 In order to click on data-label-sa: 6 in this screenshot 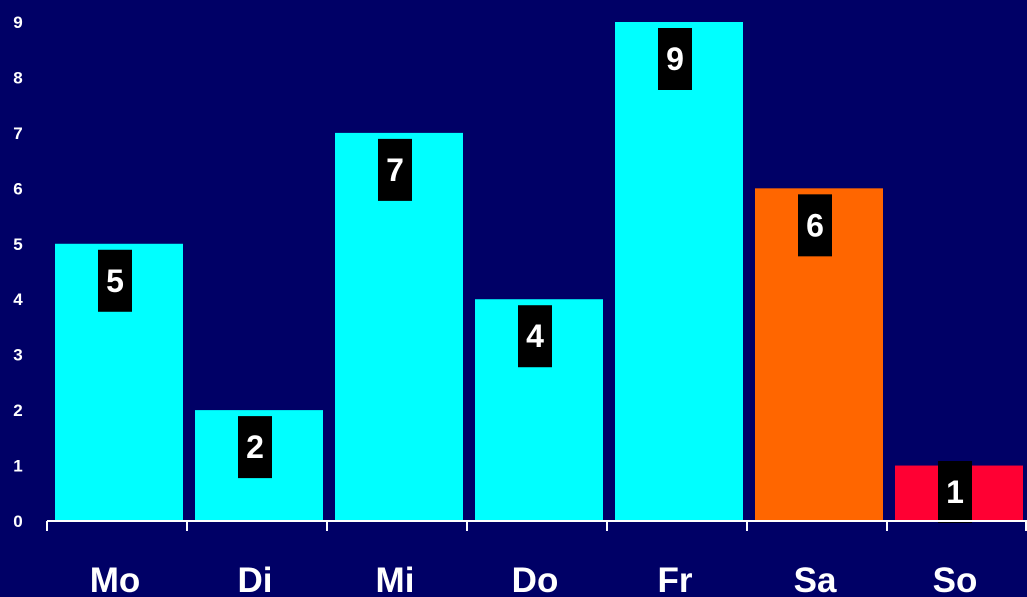, I will do `click(815, 225)`.